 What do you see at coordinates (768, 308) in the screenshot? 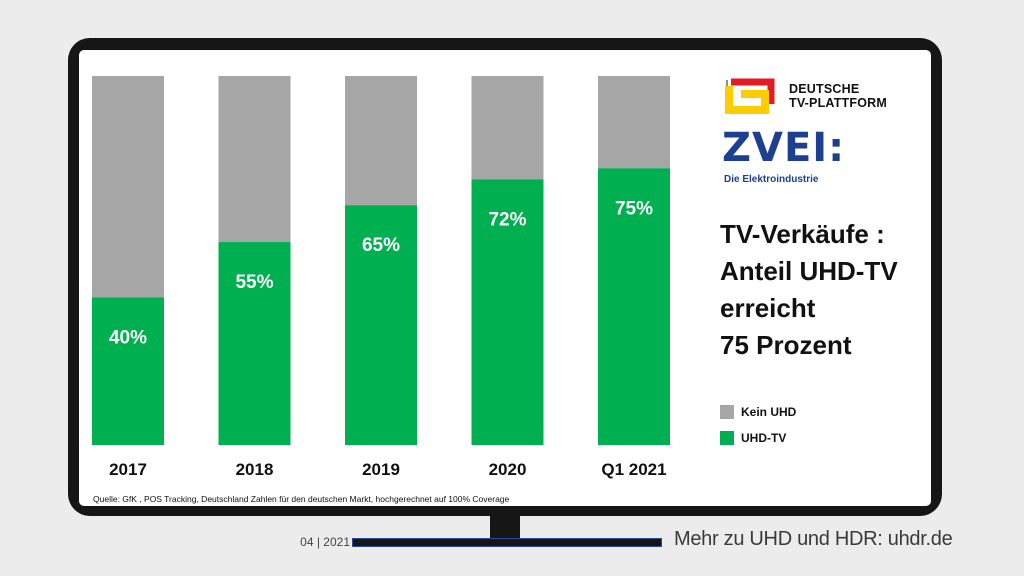
I see `headline-line-3: erreicht` at bounding box center [768, 308].